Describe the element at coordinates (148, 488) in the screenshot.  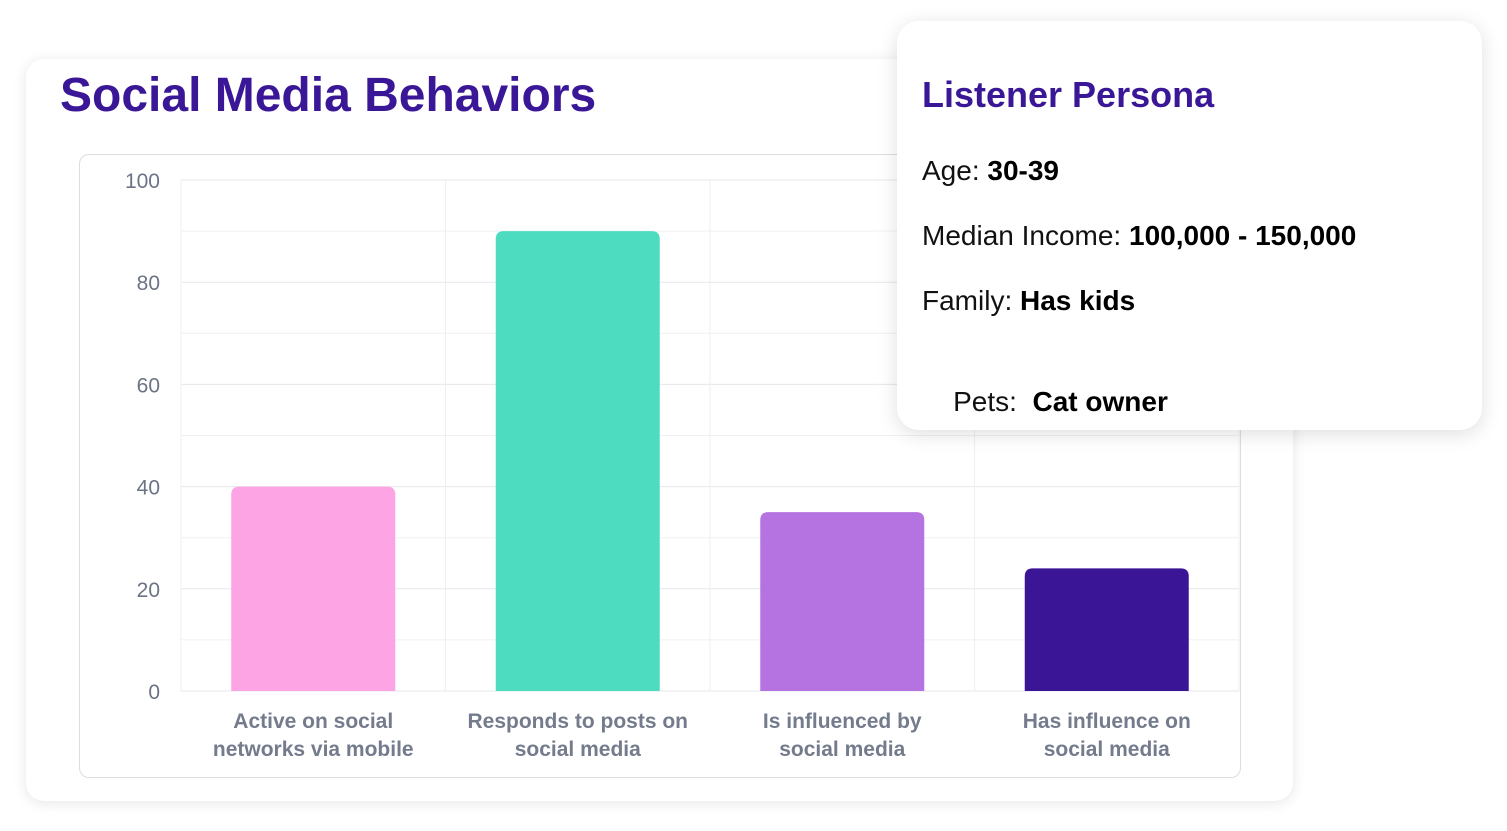
I see `y-tick-label: 40` at that location.